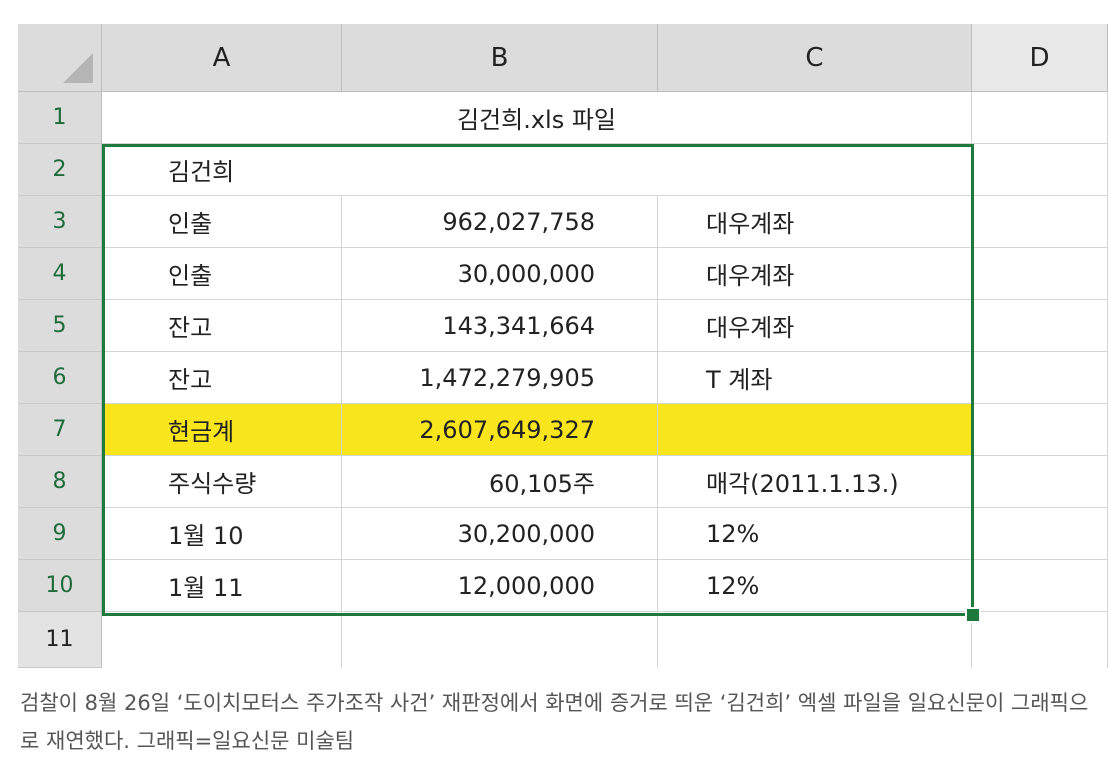  What do you see at coordinates (815, 274) in the screenshot?
I see `cell-c4: 대우계좌` at bounding box center [815, 274].